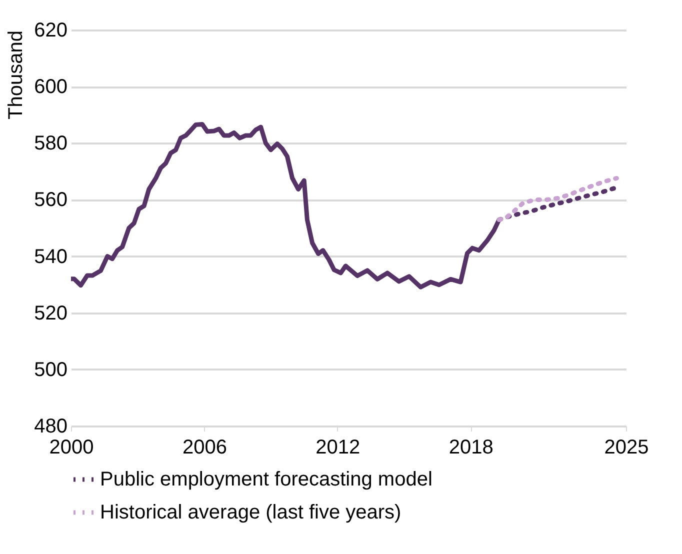  Describe the element at coordinates (471, 447) in the screenshot. I see `x-tick-label: 2018` at that location.